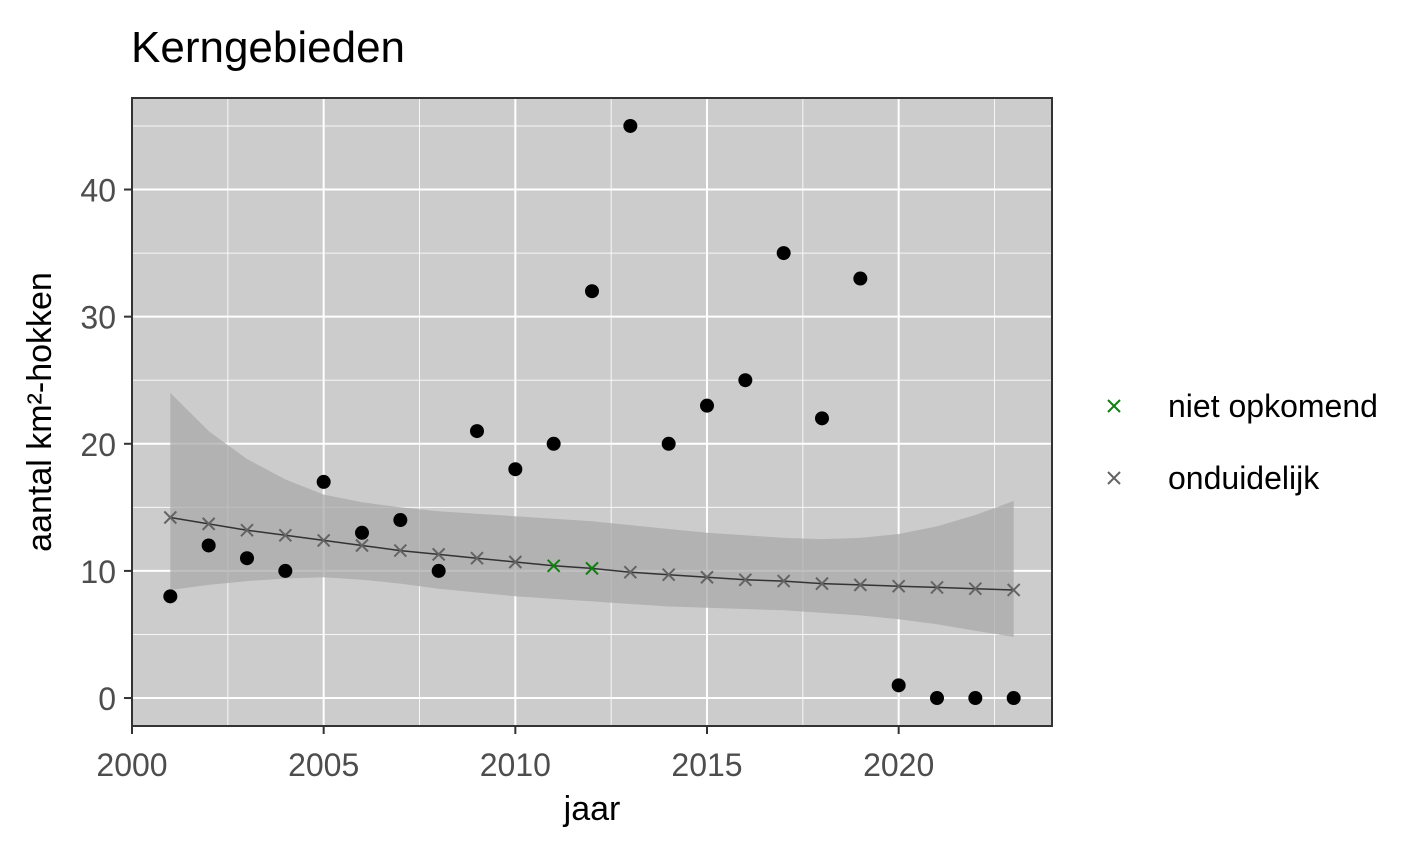  What do you see at coordinates (323, 765) in the screenshot?
I see `x-tick-label: 2005` at bounding box center [323, 765].